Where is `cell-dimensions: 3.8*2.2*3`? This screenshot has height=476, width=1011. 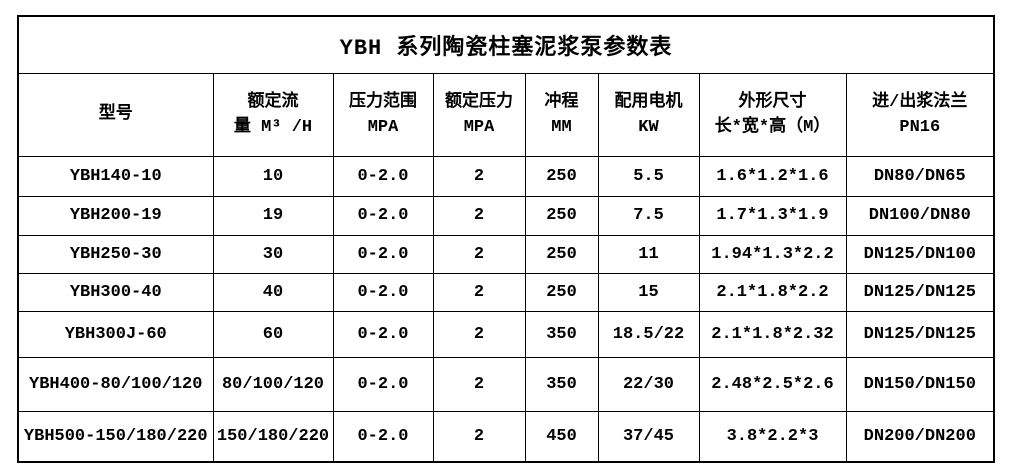 cell-dimensions: 3.8*2.2*3 is located at coordinates (772, 436).